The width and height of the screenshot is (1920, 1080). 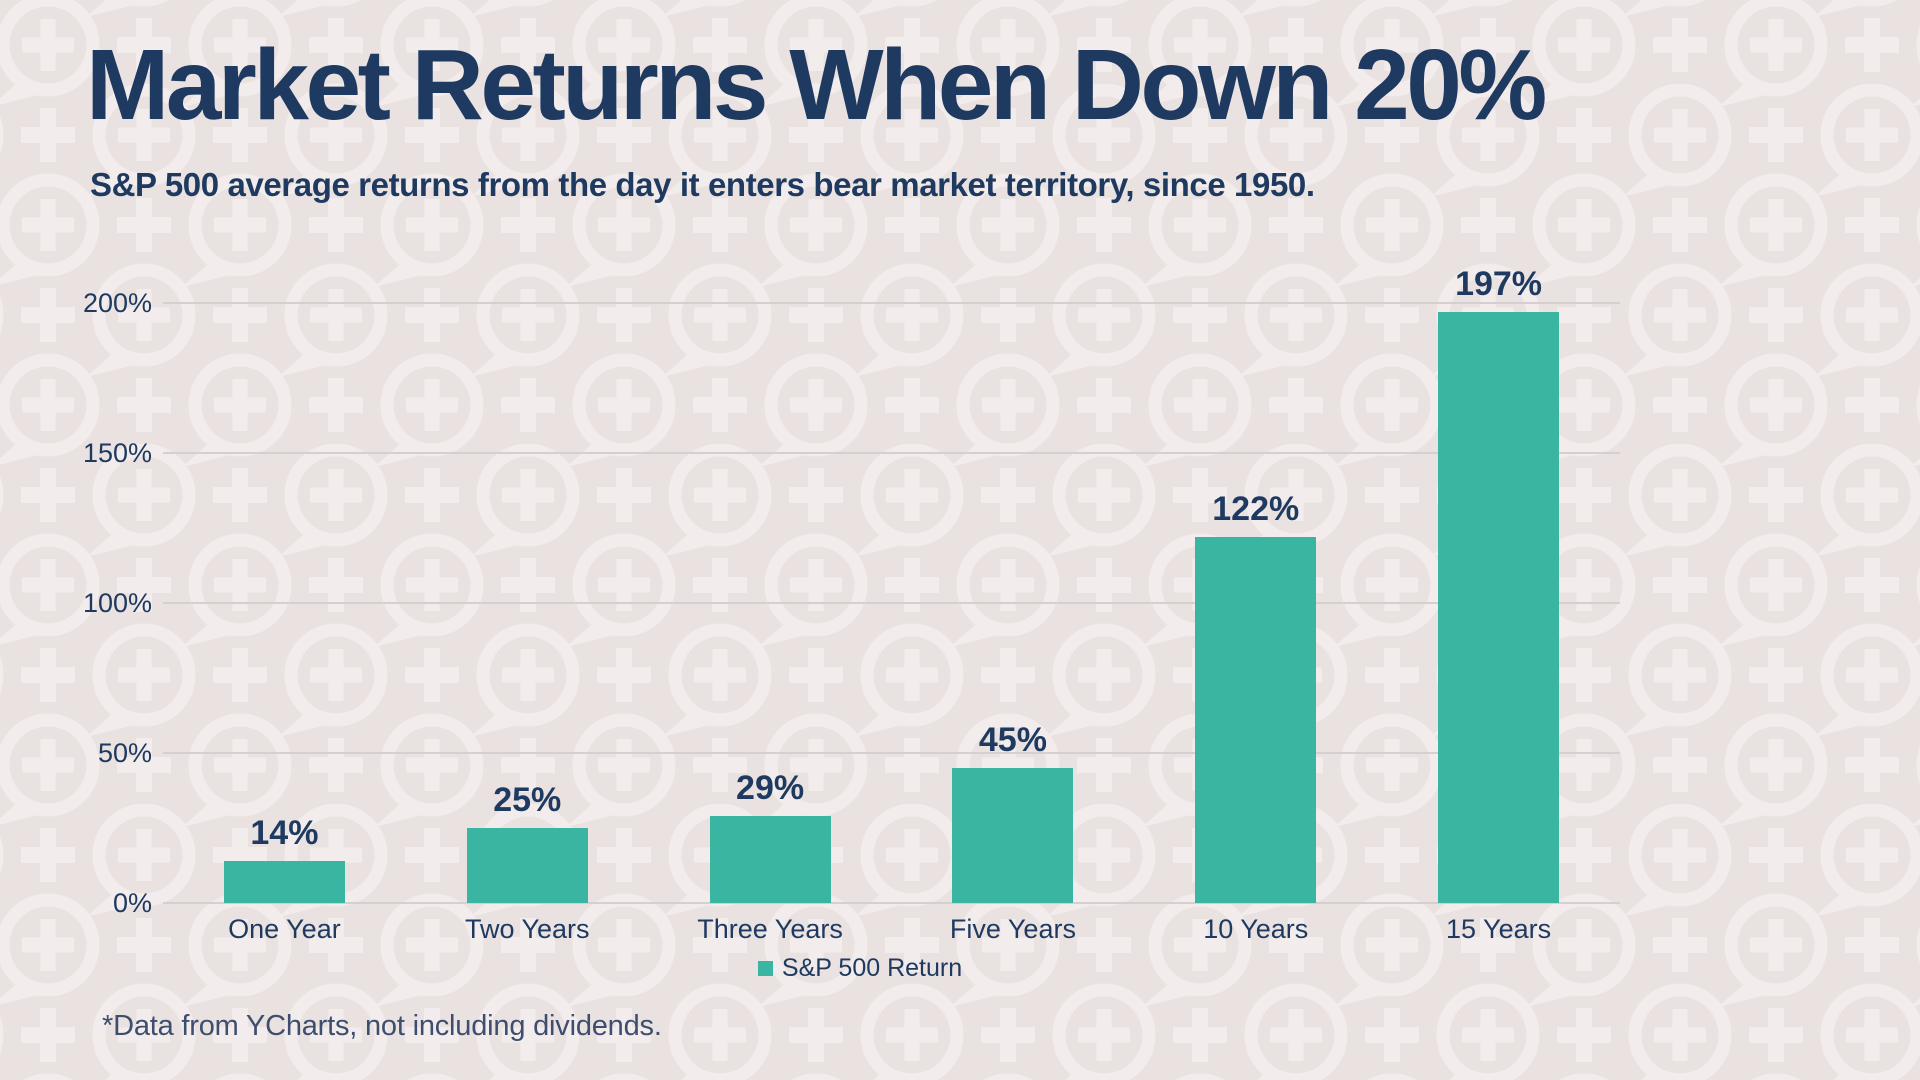 I want to click on bar-value-label: 122%, so click(x=1256, y=509).